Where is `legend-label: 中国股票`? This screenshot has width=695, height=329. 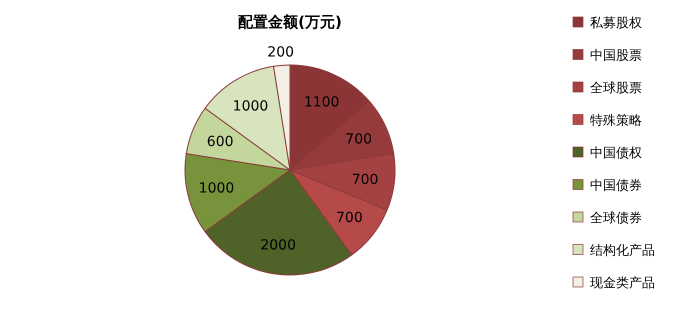 legend-label: 中国股票 is located at coordinates (616, 56).